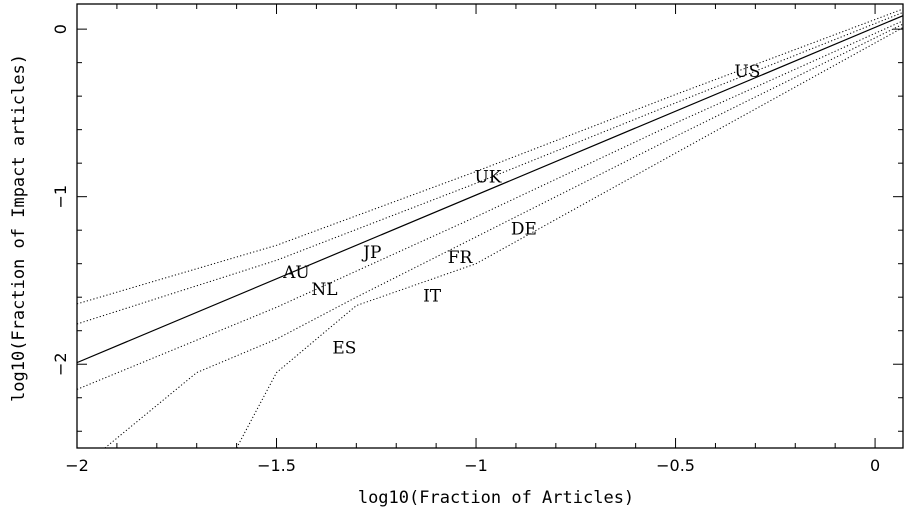  I want to click on point-label-us: US, so click(747, 72).